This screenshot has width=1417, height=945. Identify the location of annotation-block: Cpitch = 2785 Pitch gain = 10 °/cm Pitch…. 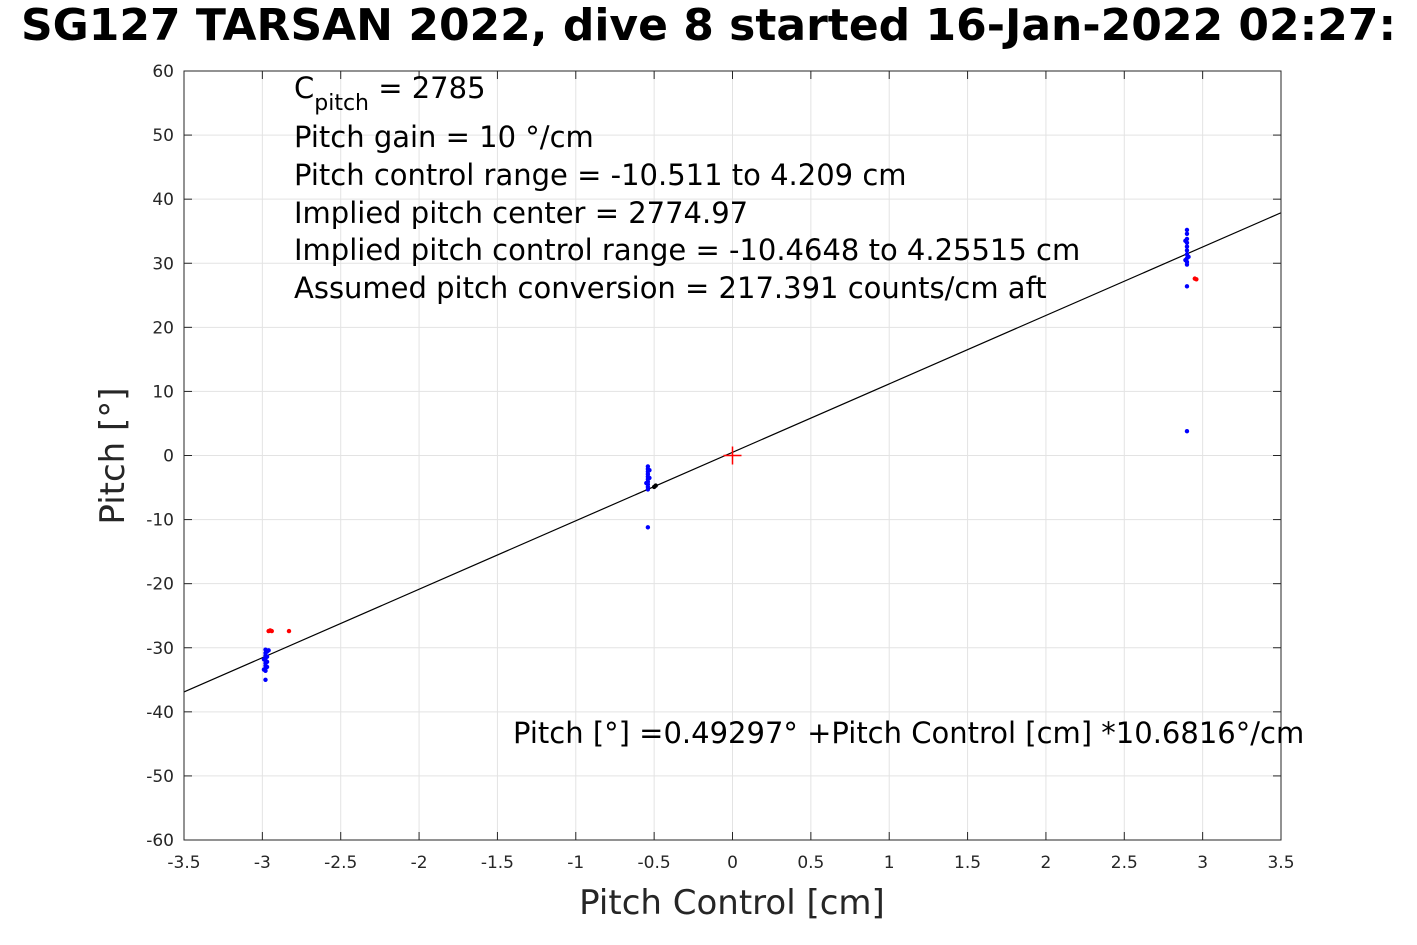
(687, 188).